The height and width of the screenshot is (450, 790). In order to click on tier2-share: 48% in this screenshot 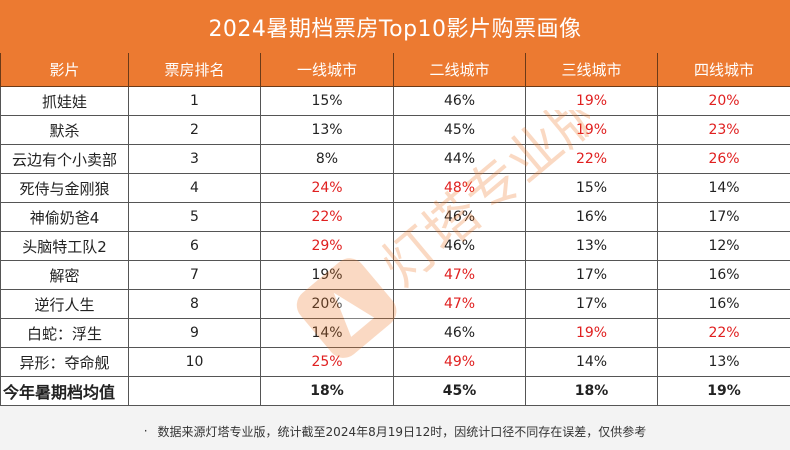, I will do `click(459, 188)`.